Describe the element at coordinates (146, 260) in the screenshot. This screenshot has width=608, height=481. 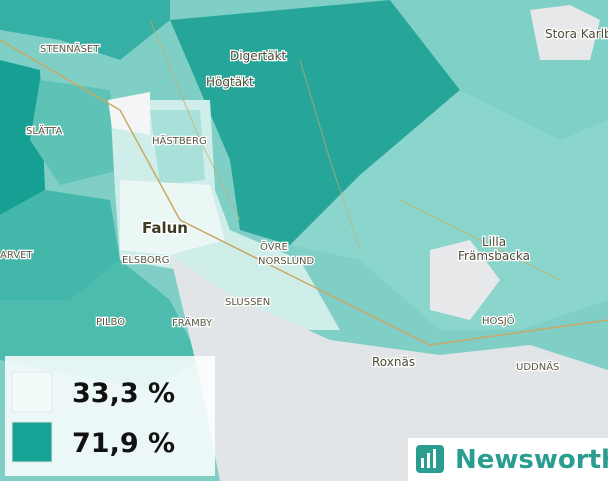
I see `place-label: ELSBORG` at that location.